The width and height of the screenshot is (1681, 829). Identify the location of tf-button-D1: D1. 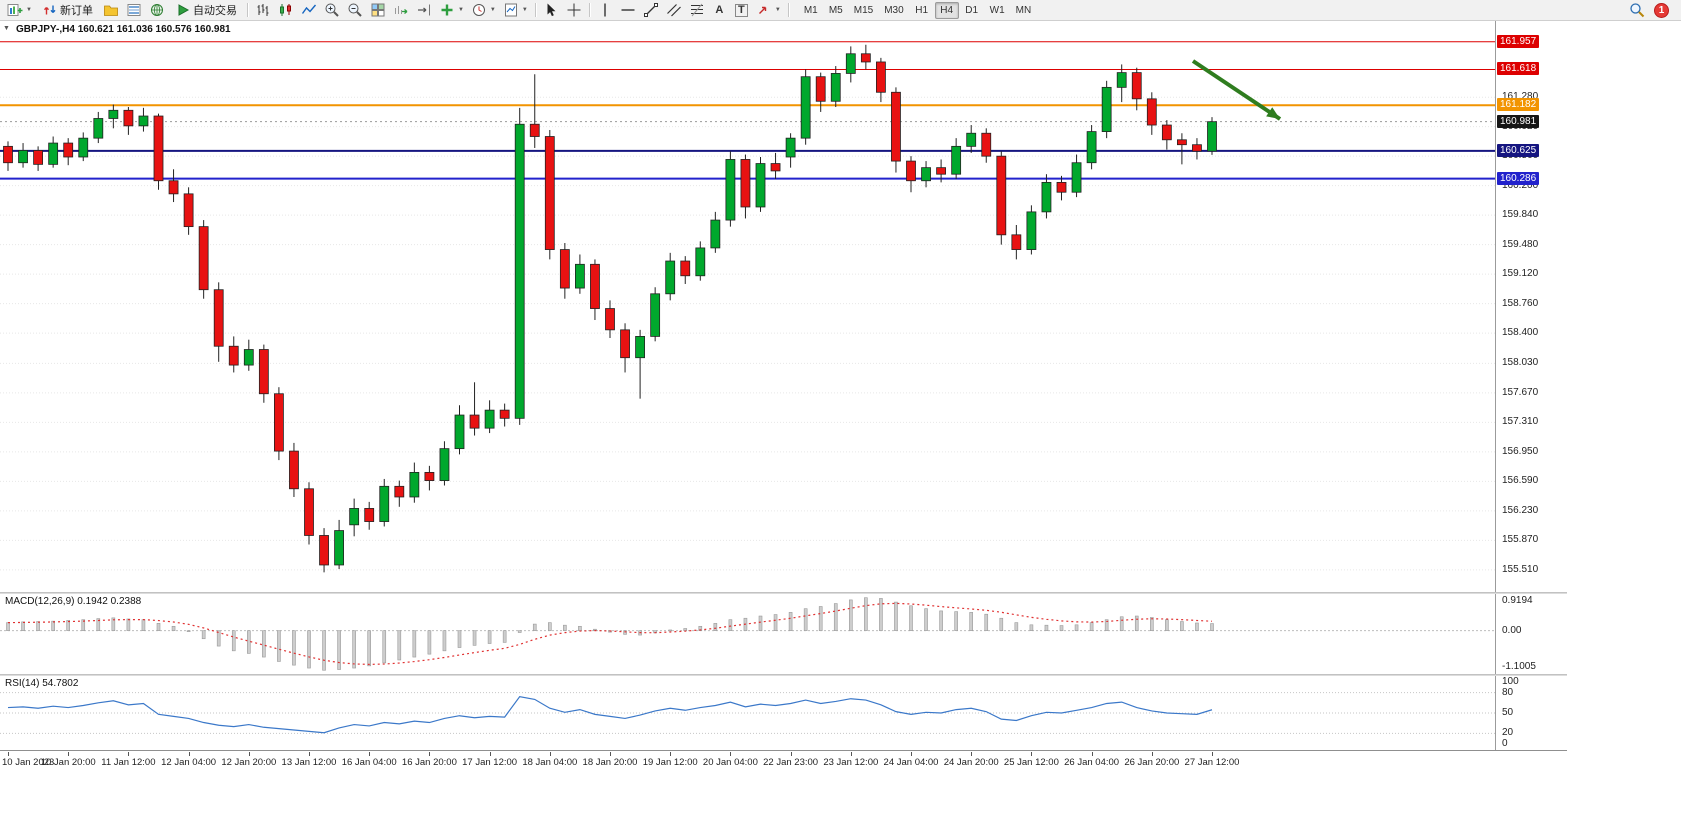
(972, 10).